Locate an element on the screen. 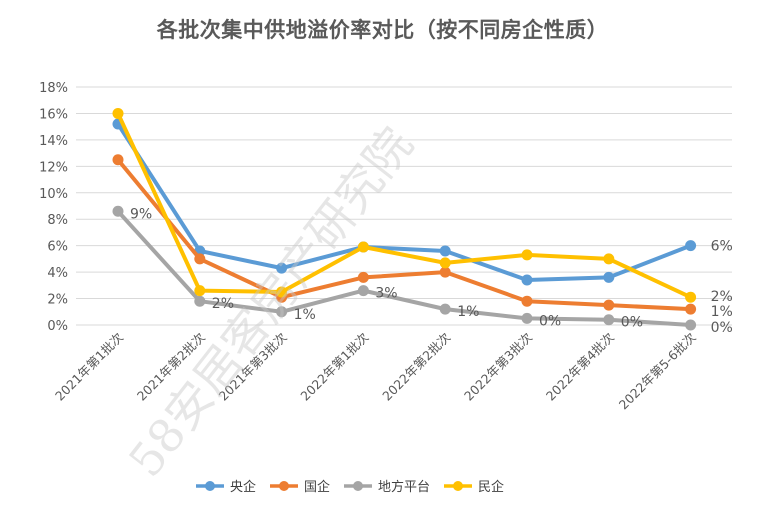 The height and width of the screenshot is (514, 765). legend-label: 国企 is located at coordinates (317, 487).